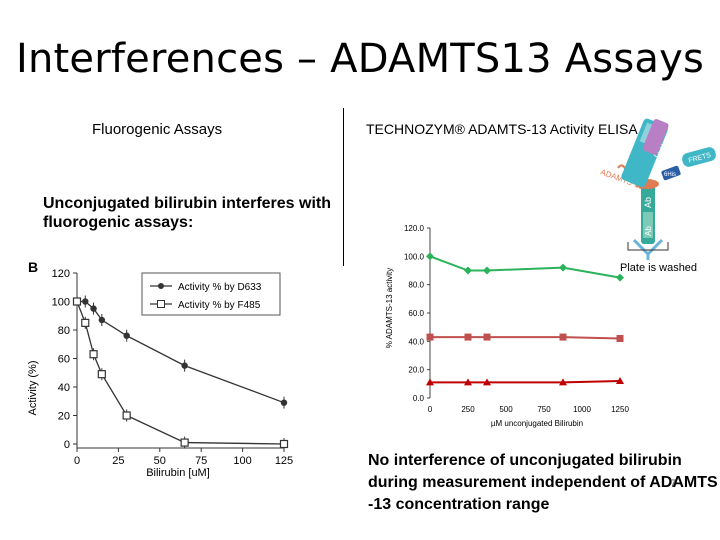 This screenshot has height=540, width=720. I want to click on legend-label: Activity % by F485, so click(219, 305).